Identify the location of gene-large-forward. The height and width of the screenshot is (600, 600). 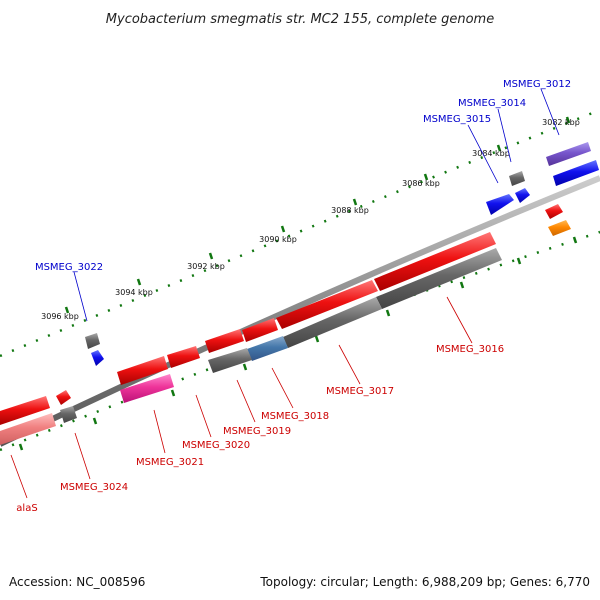
(435, 261).